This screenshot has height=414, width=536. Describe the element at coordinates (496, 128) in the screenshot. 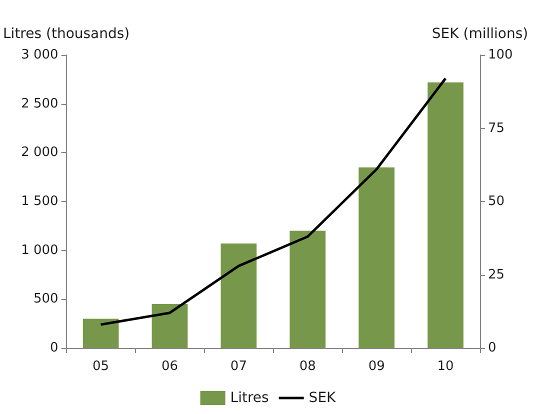

I see `y2-tick-label: 75` at that location.